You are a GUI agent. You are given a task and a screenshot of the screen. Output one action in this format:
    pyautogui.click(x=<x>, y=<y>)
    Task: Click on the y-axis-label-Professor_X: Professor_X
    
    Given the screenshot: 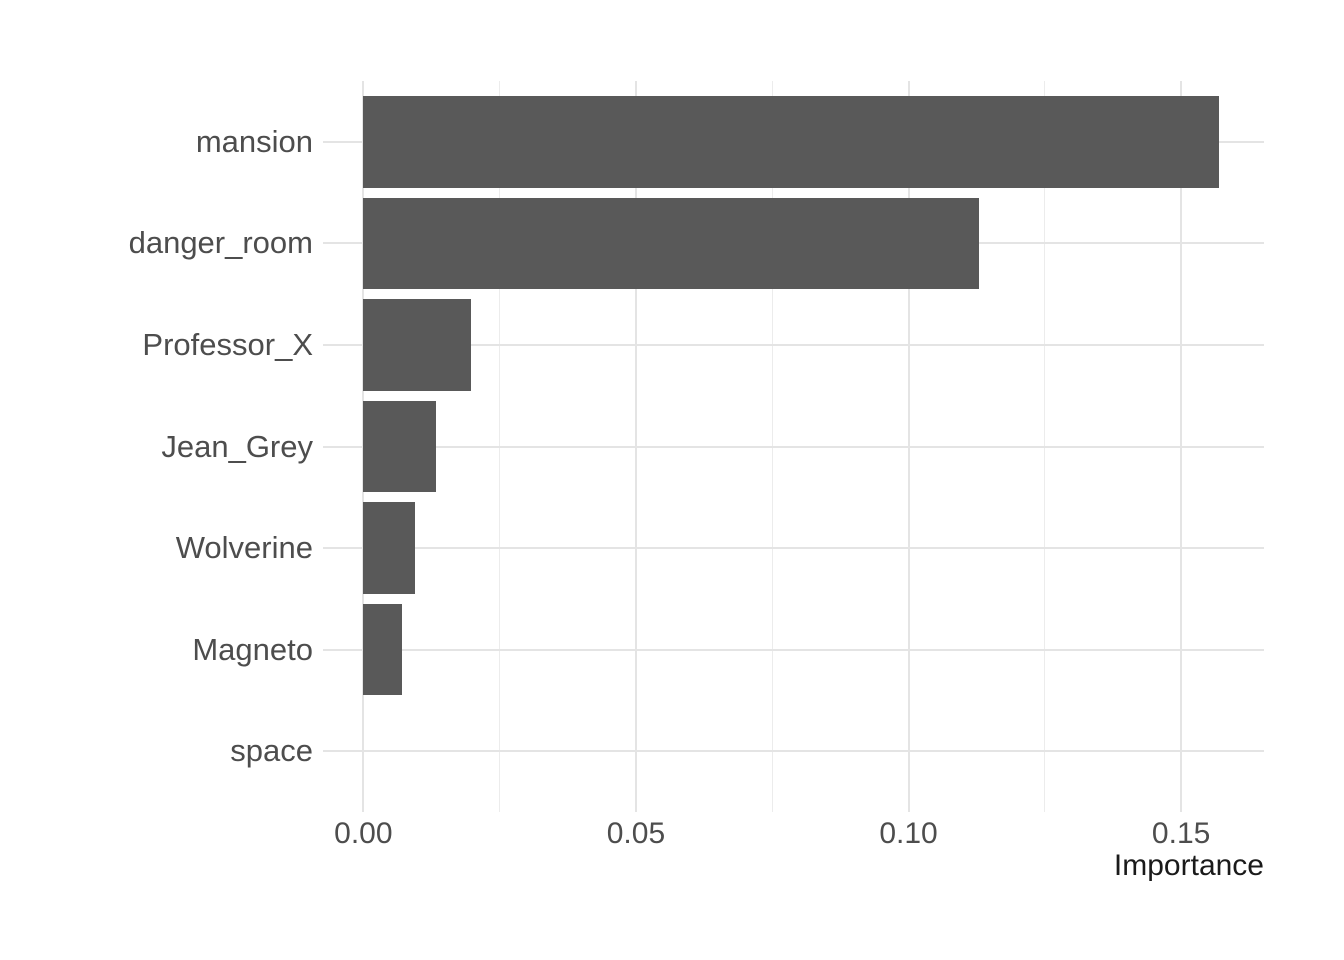 What is the action you would take?
    pyautogui.click(x=227, y=344)
    